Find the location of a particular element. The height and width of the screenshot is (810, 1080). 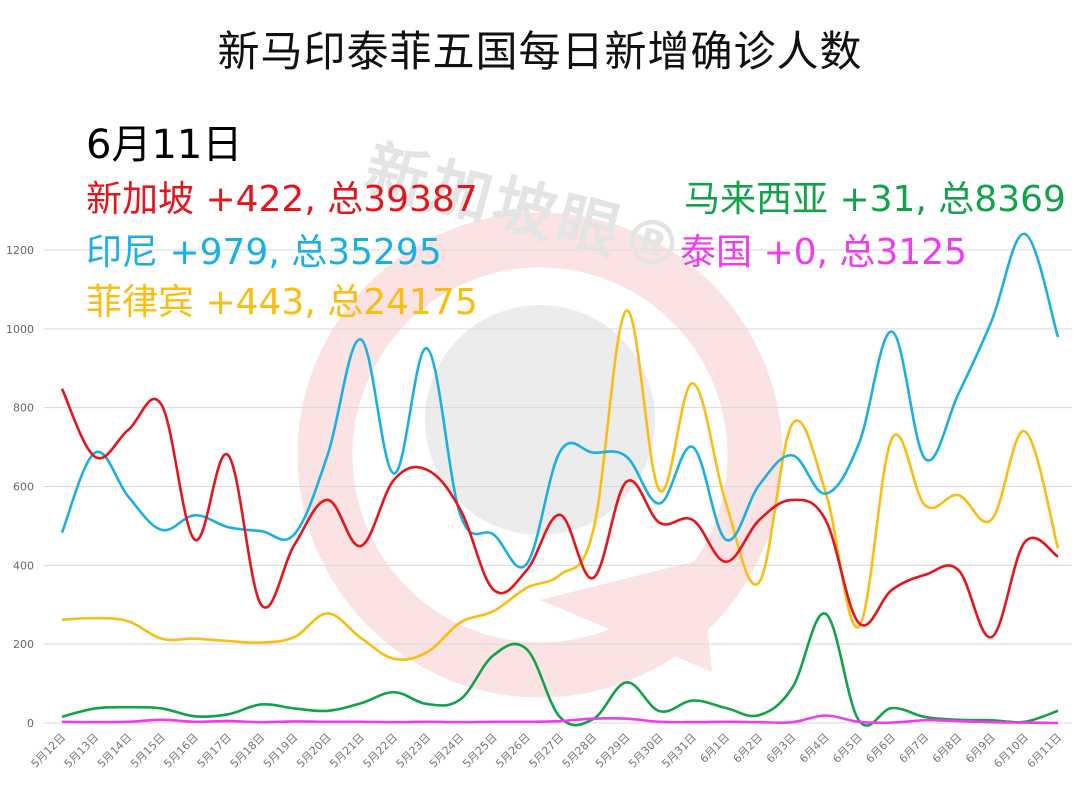

x-tick-label: 5月24日 is located at coordinates (447, 751).